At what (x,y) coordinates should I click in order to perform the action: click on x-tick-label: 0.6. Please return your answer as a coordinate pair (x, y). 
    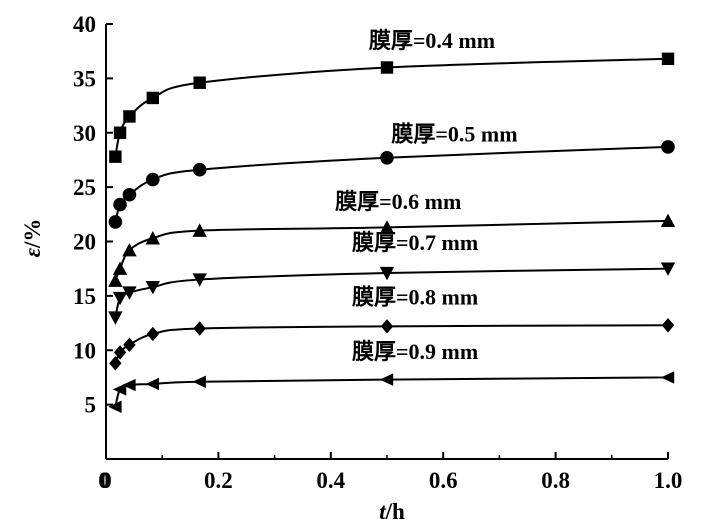
    Looking at the image, I should click on (443, 480).